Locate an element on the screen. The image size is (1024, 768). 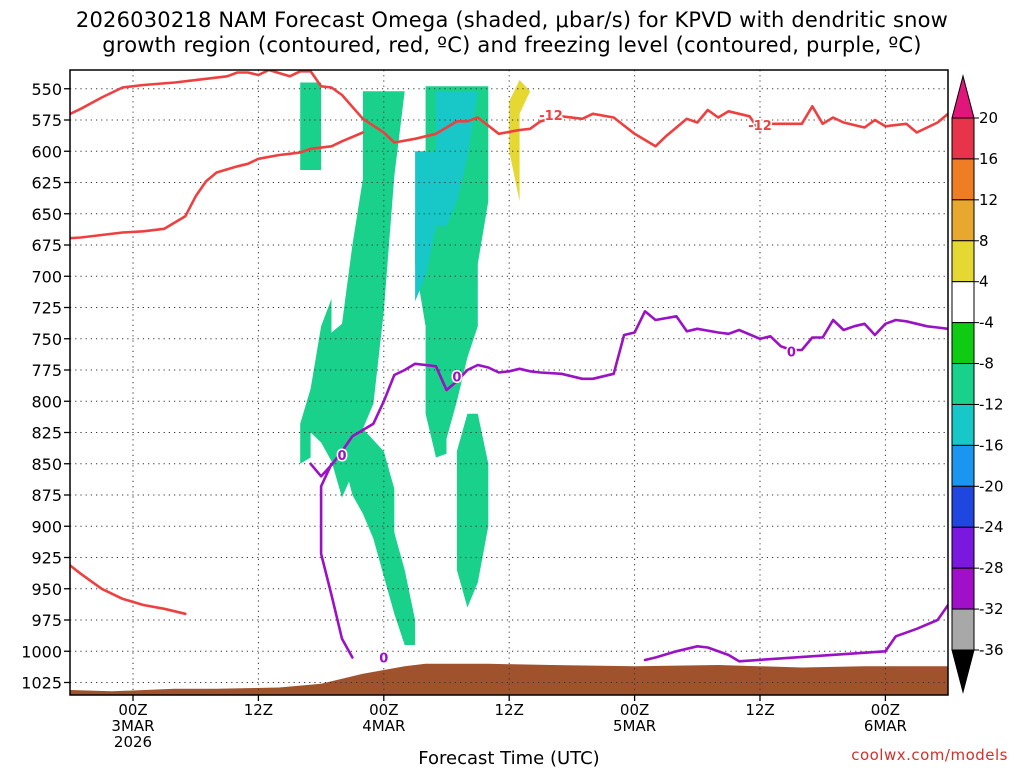
x-axis-label: Forecast Time (UTC) is located at coordinates (508, 758).